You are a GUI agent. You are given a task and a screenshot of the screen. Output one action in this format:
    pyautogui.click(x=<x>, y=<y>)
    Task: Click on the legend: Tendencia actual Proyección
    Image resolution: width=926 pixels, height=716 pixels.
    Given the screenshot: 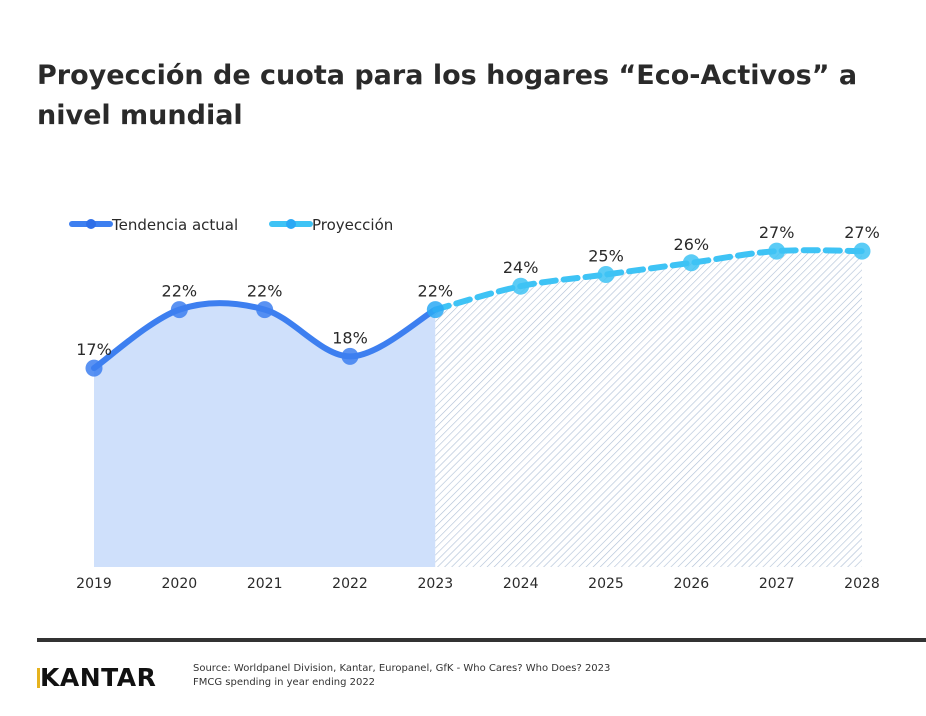 What is the action you would take?
    pyautogui.click(x=231, y=225)
    